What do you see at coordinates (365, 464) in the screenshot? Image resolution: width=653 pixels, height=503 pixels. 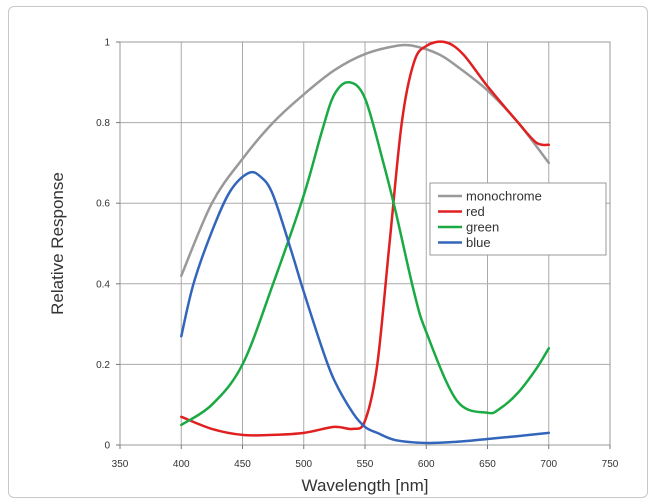 I see `x-tick-label: 550` at bounding box center [365, 464].